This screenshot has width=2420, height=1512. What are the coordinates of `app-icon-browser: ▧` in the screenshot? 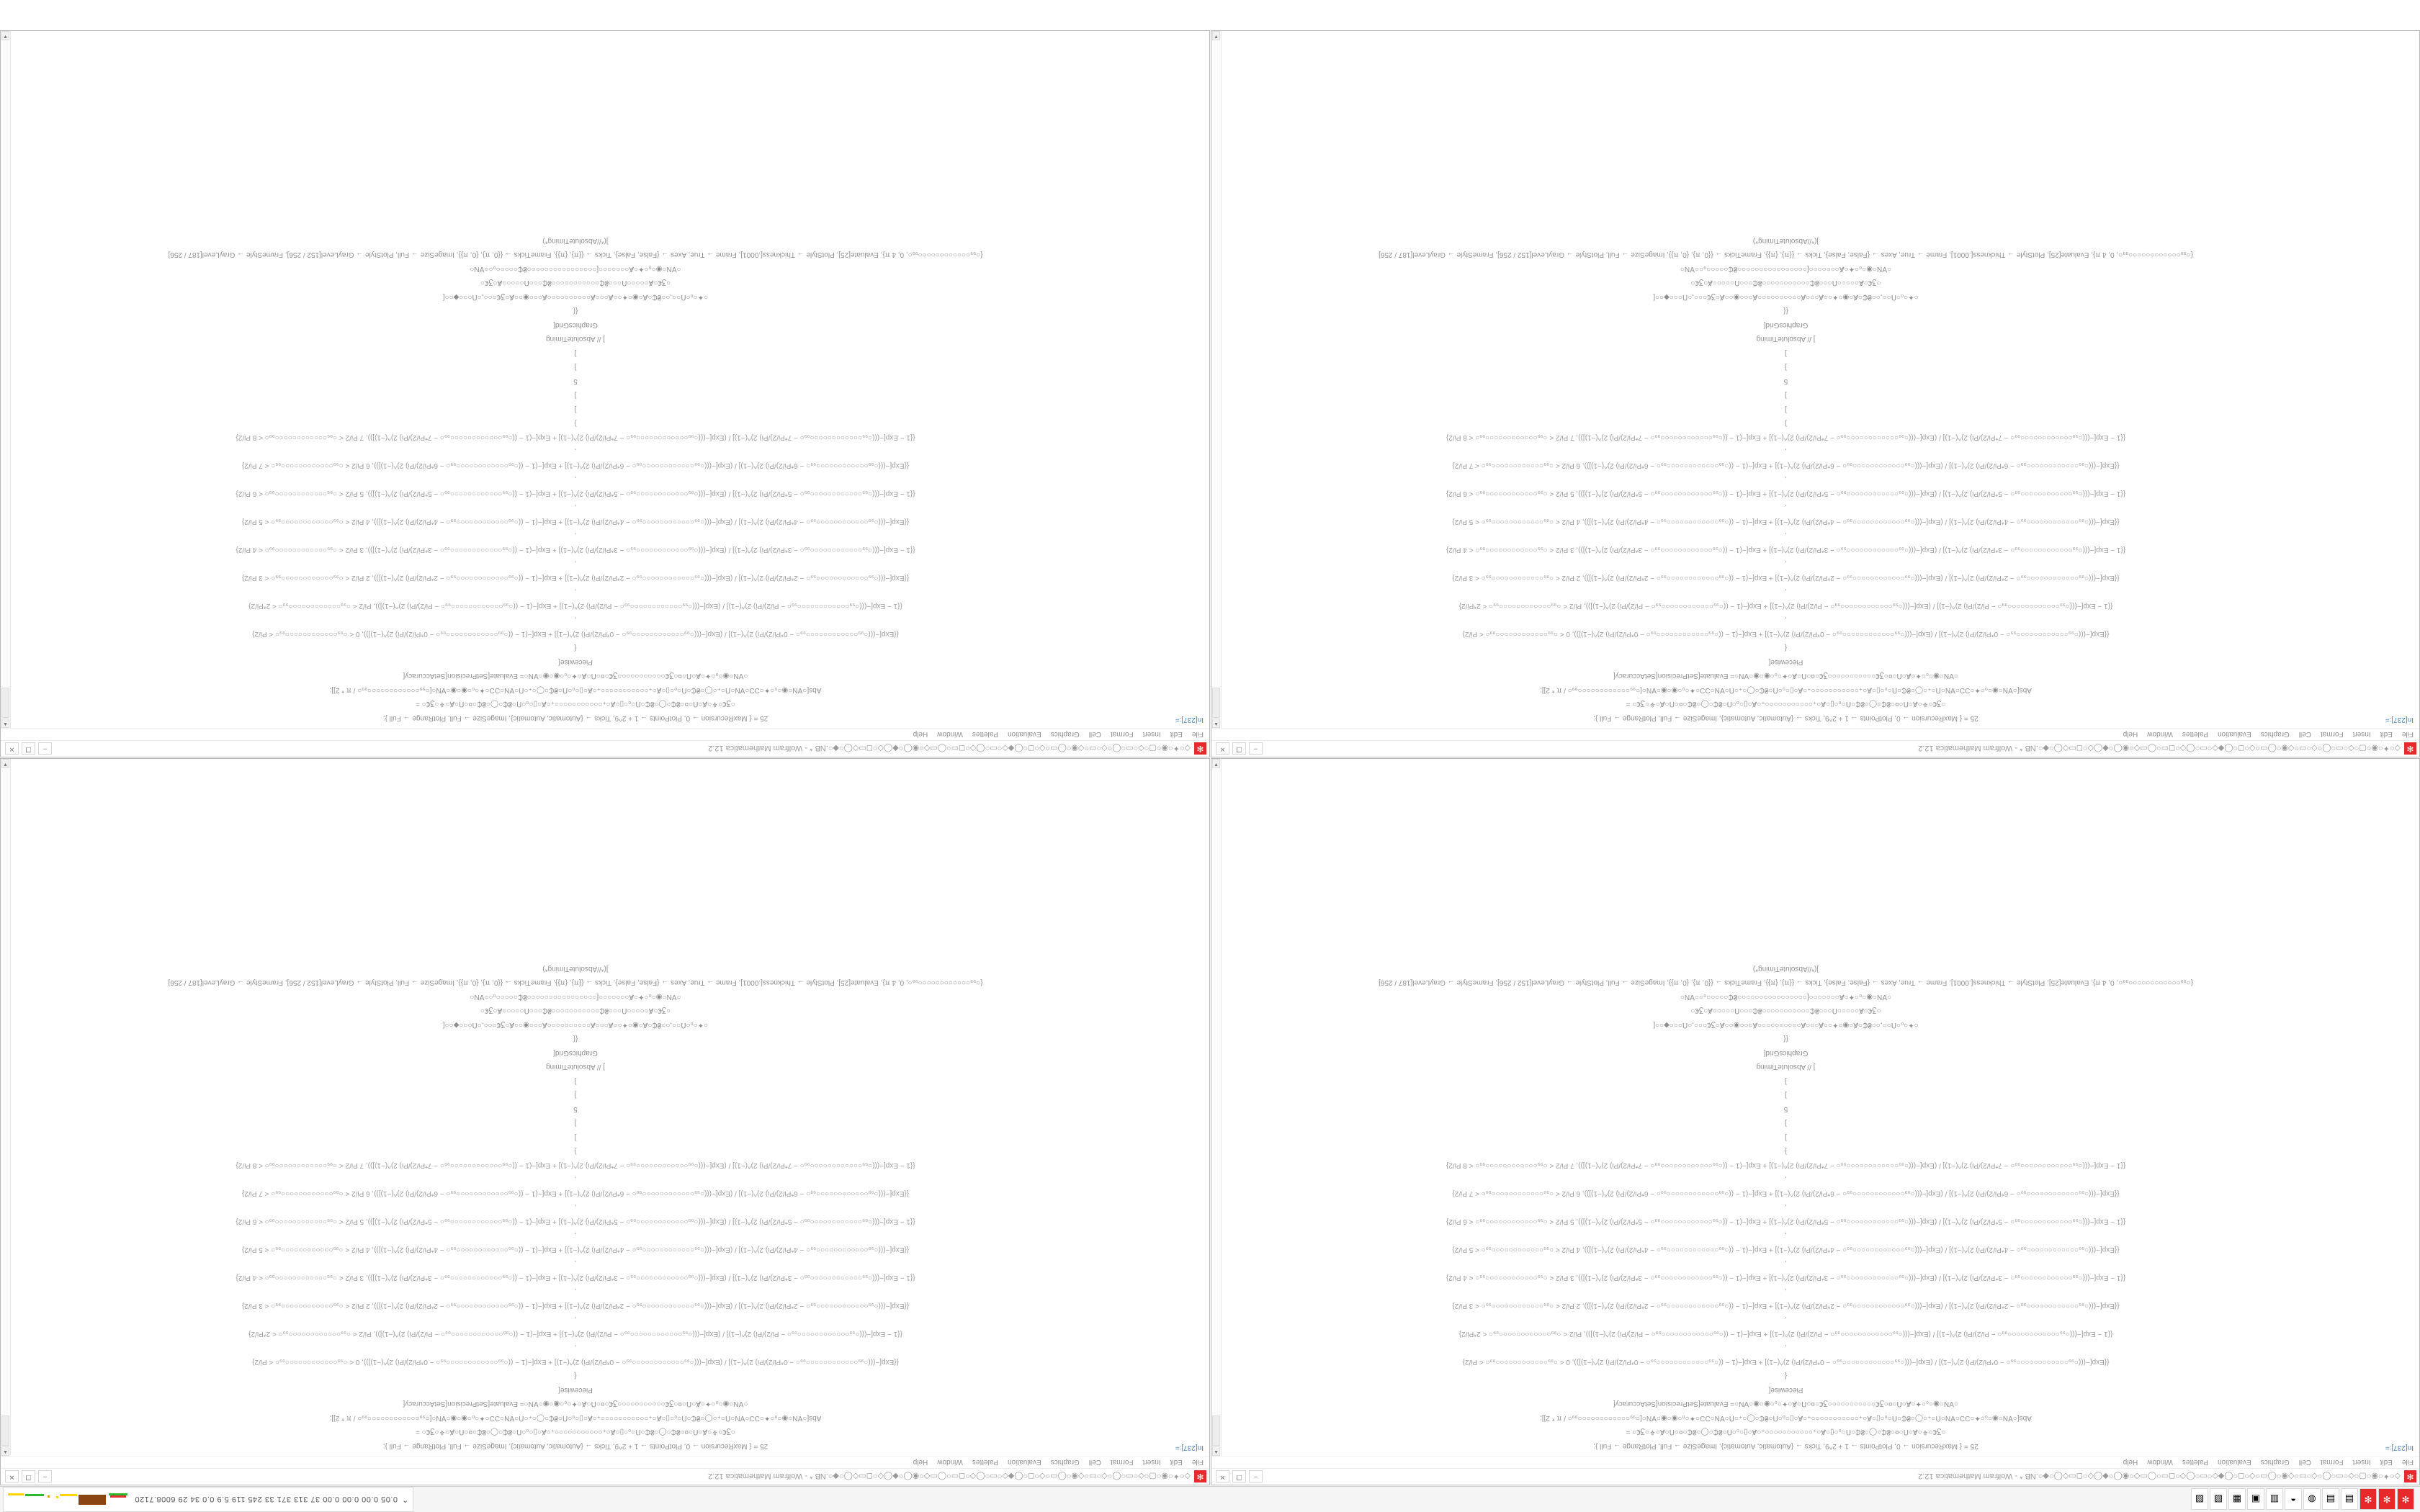 It's located at (2218, 1499).